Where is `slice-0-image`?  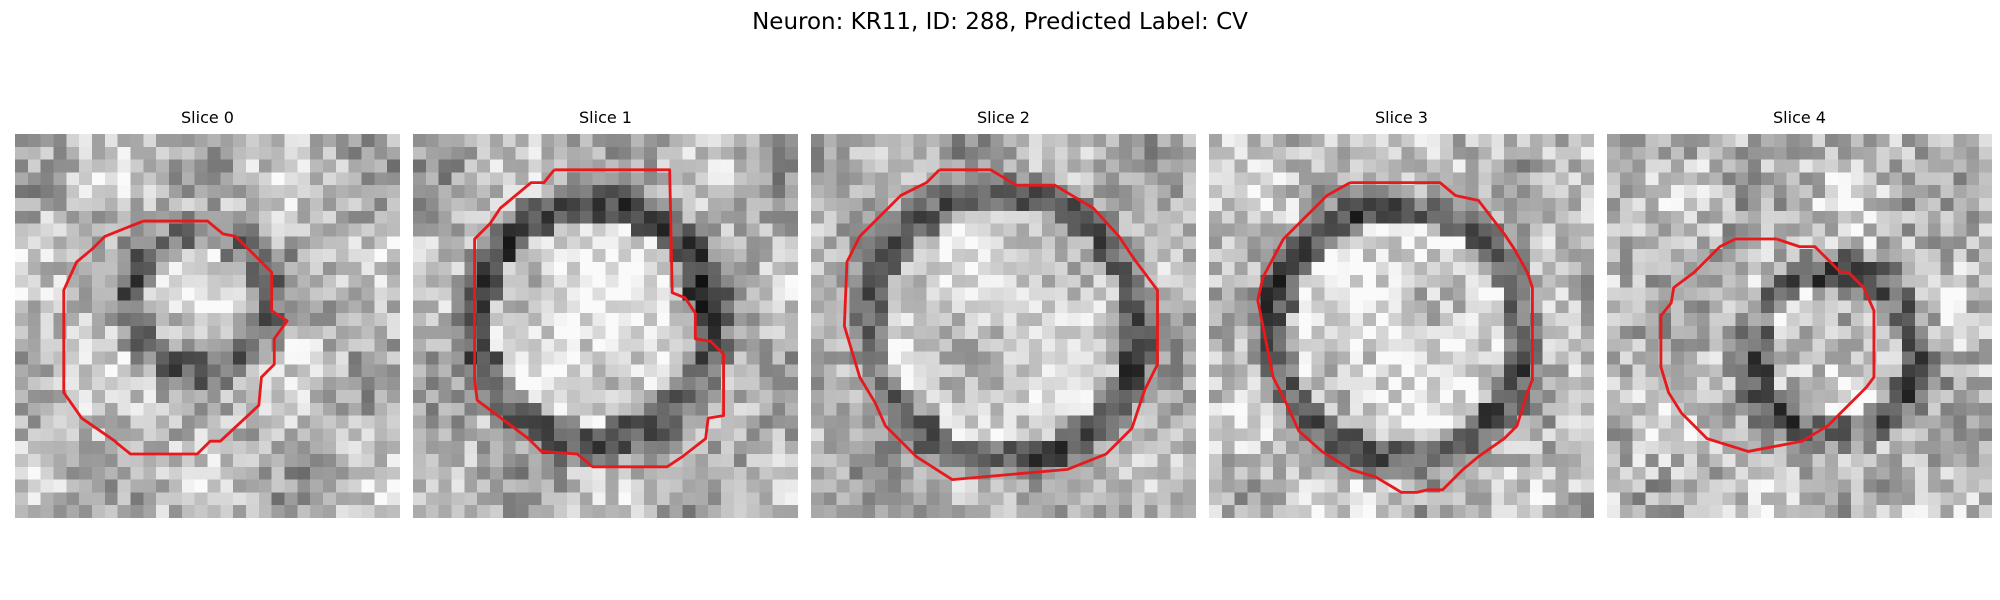 slice-0-image is located at coordinates (207, 326).